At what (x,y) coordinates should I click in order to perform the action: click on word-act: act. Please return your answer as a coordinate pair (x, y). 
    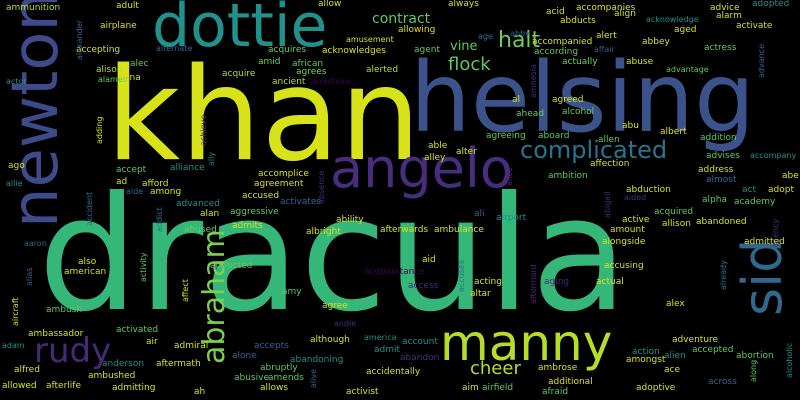
    Looking at the image, I should click on (749, 190).